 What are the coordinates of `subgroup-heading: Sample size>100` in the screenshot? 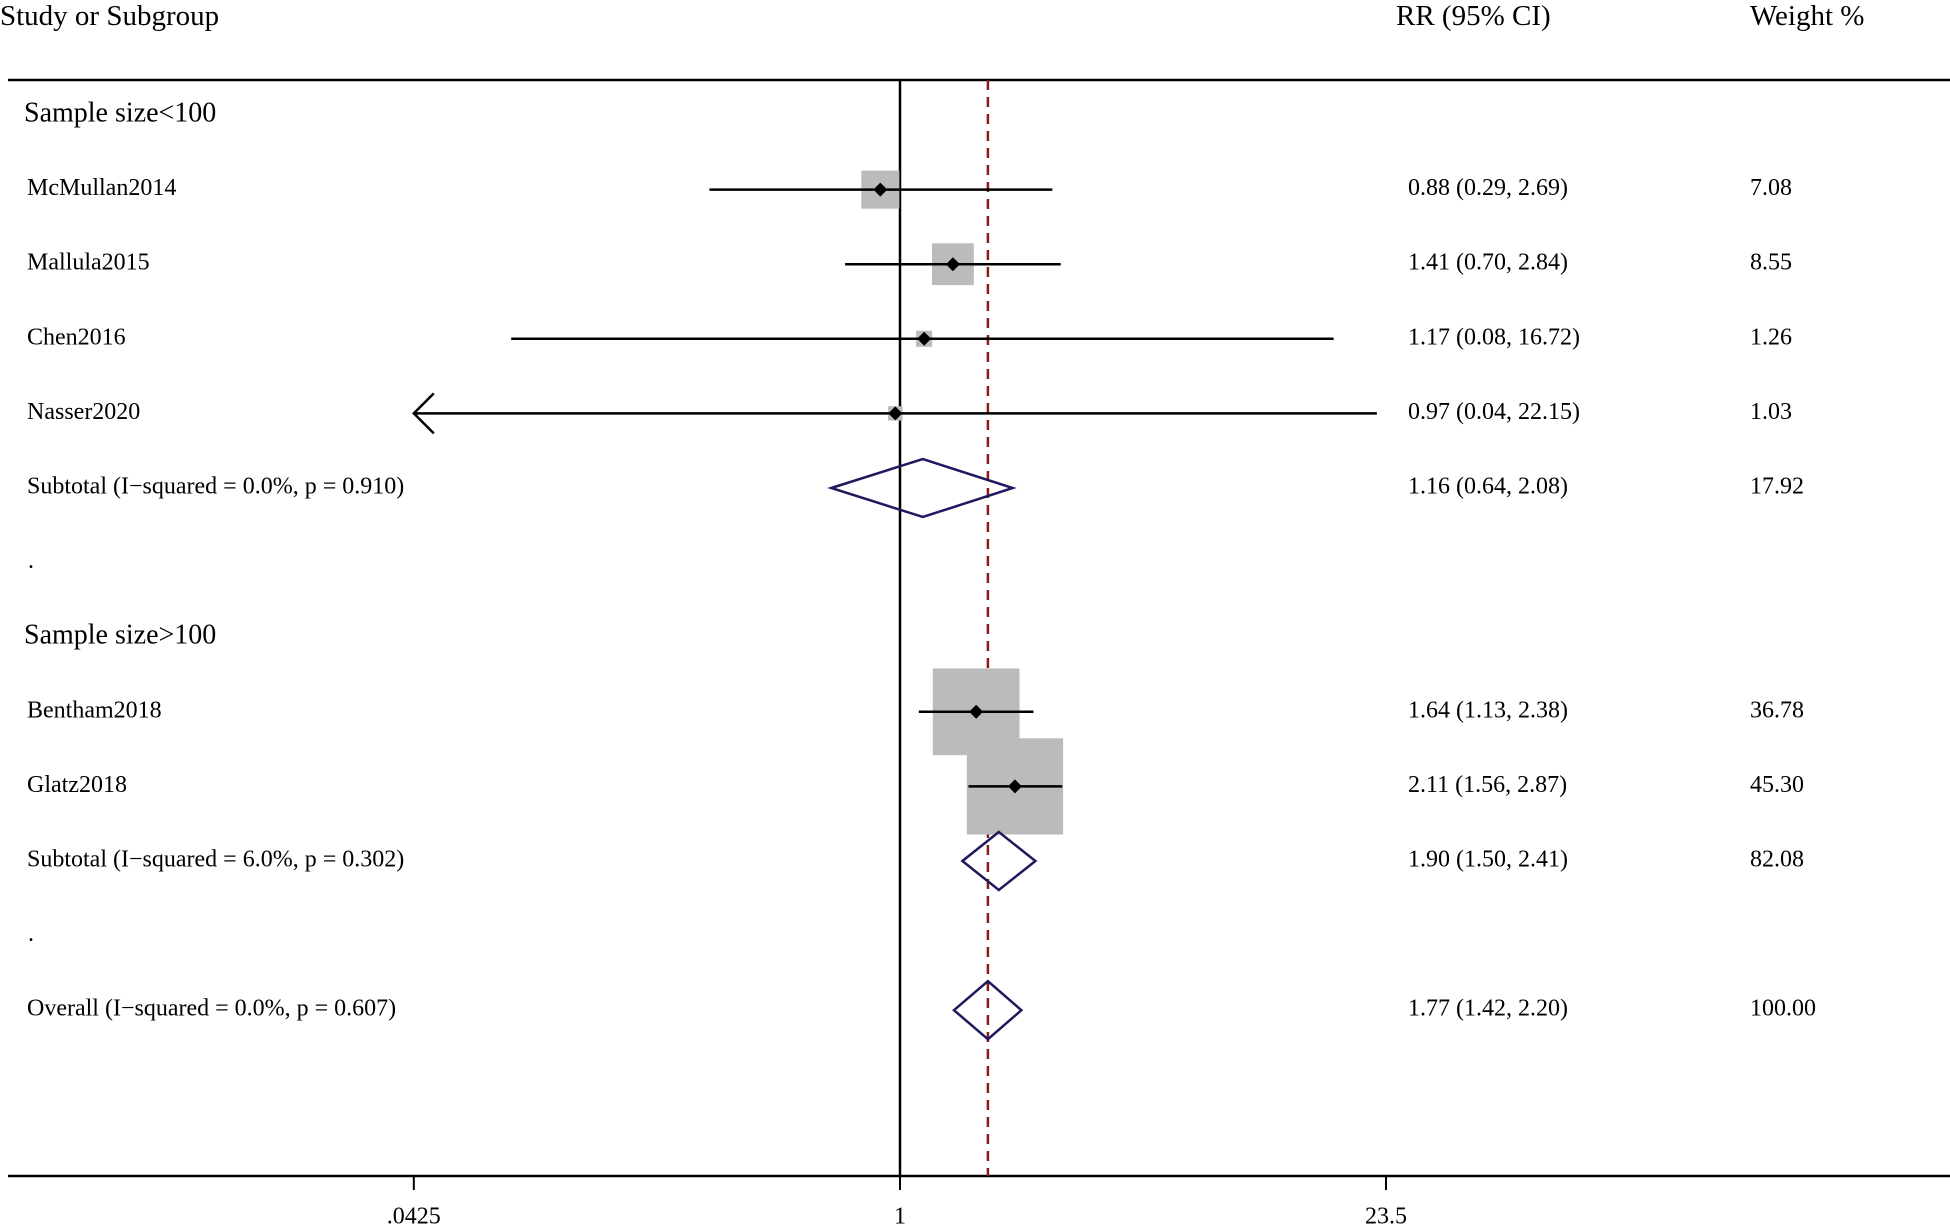 It's located at (120, 635).